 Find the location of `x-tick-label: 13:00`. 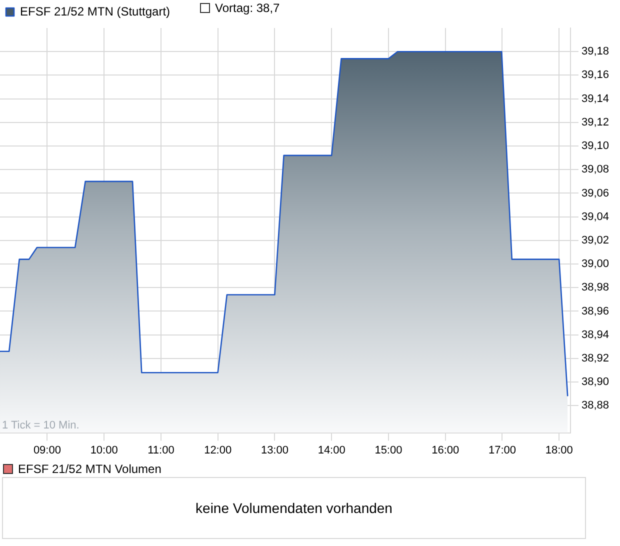

x-tick-label: 13:00 is located at coordinates (274, 450).